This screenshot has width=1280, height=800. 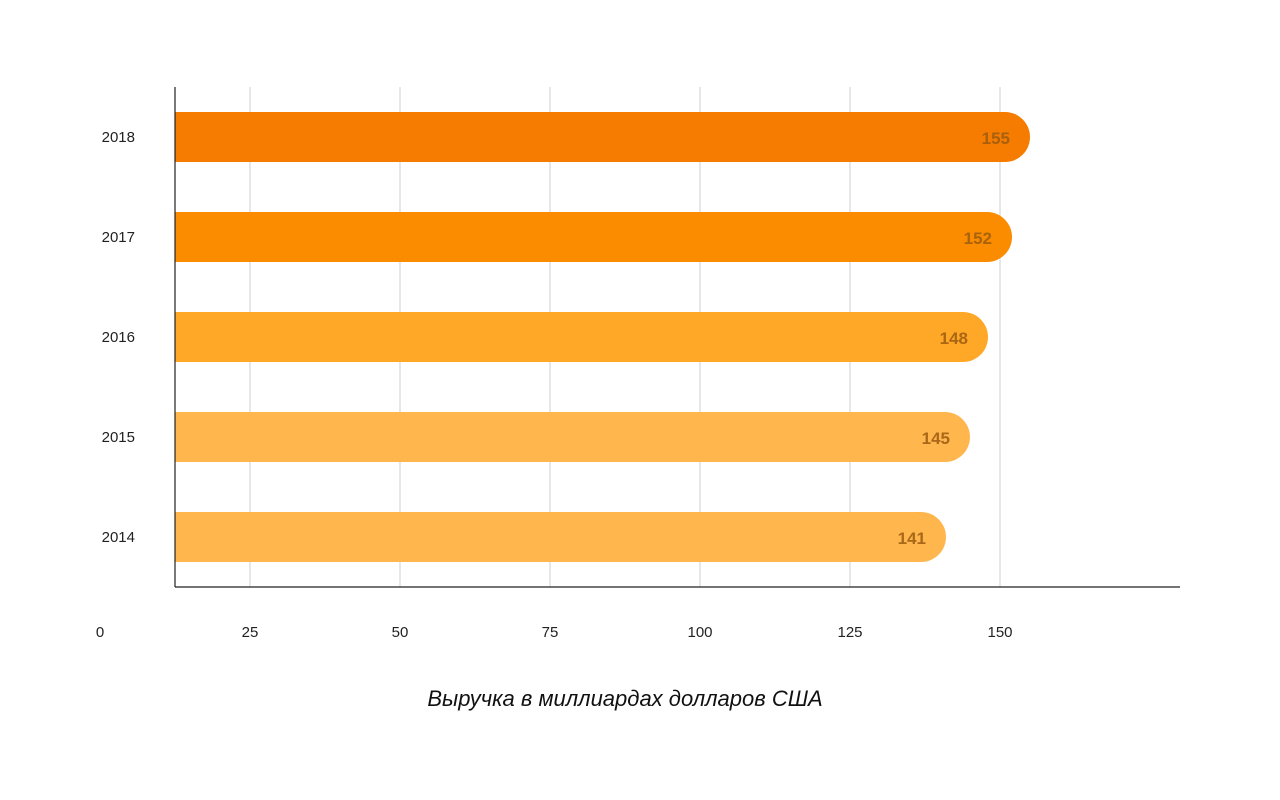 What do you see at coordinates (118, 337) in the screenshot?
I see `category-label: 2016` at bounding box center [118, 337].